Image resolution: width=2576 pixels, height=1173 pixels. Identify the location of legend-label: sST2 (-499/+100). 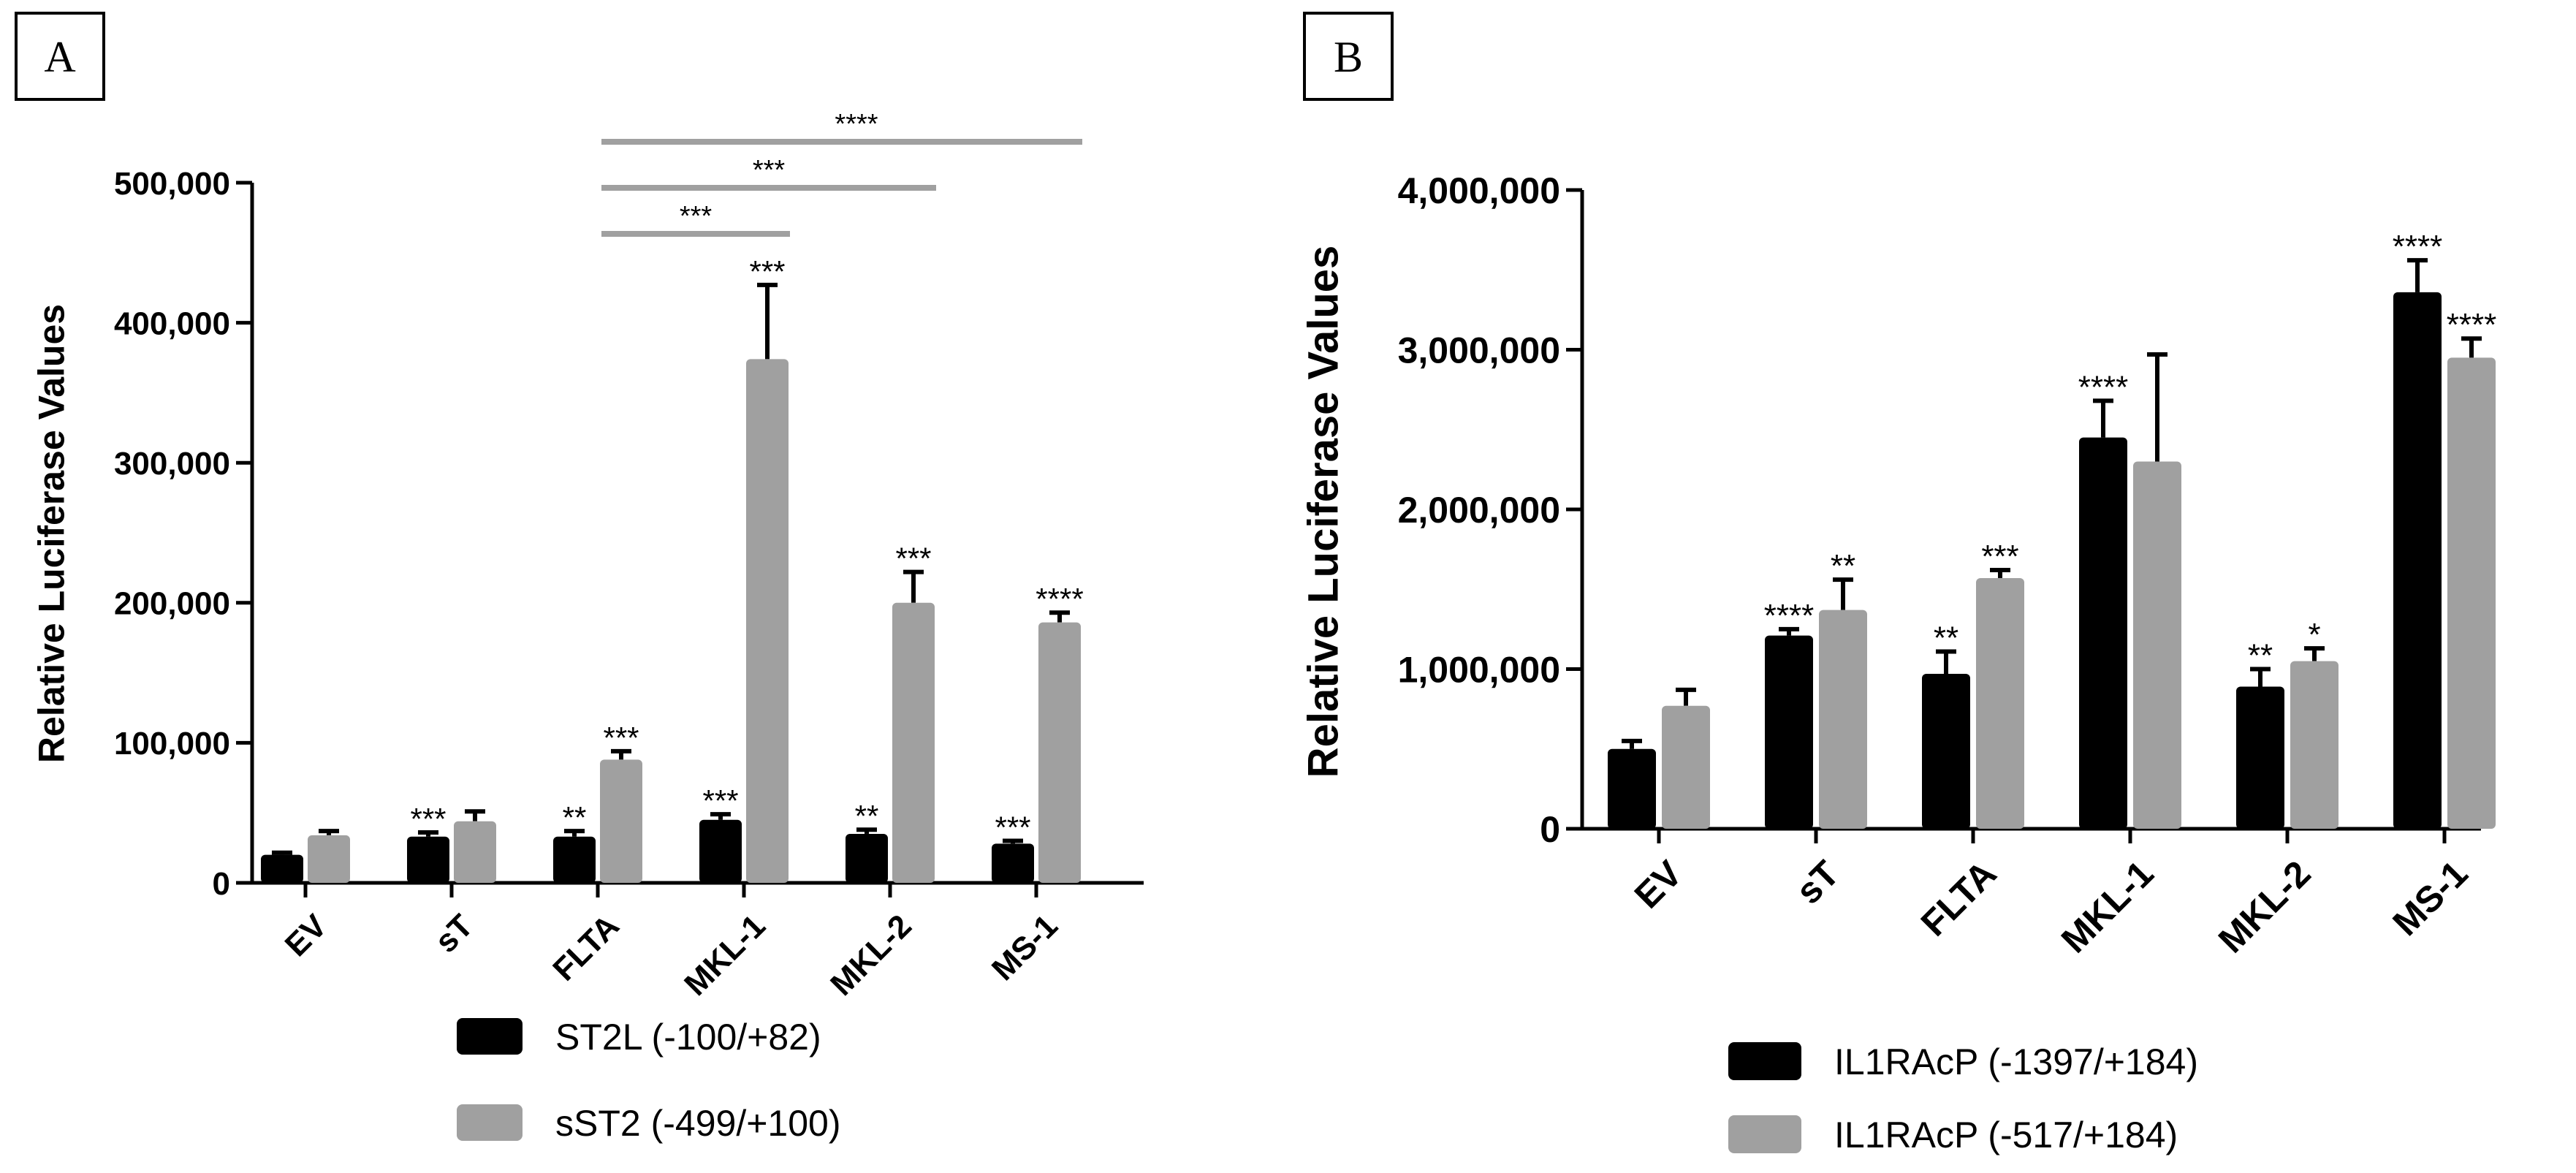
(697, 1123).